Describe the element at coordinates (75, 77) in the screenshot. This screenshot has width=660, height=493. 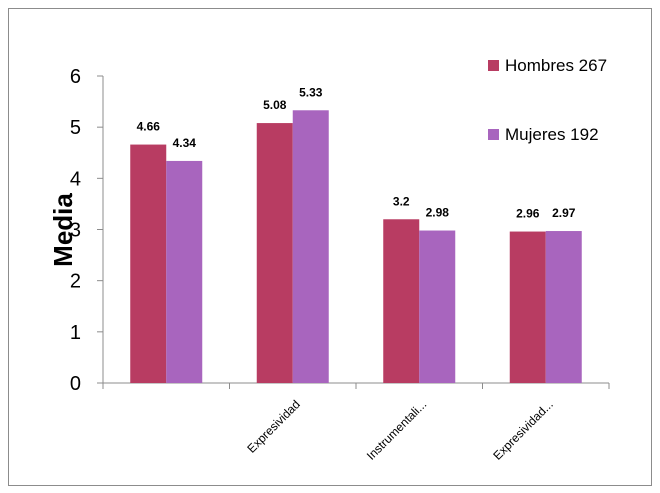
I see `y-tick-label: 6` at that location.